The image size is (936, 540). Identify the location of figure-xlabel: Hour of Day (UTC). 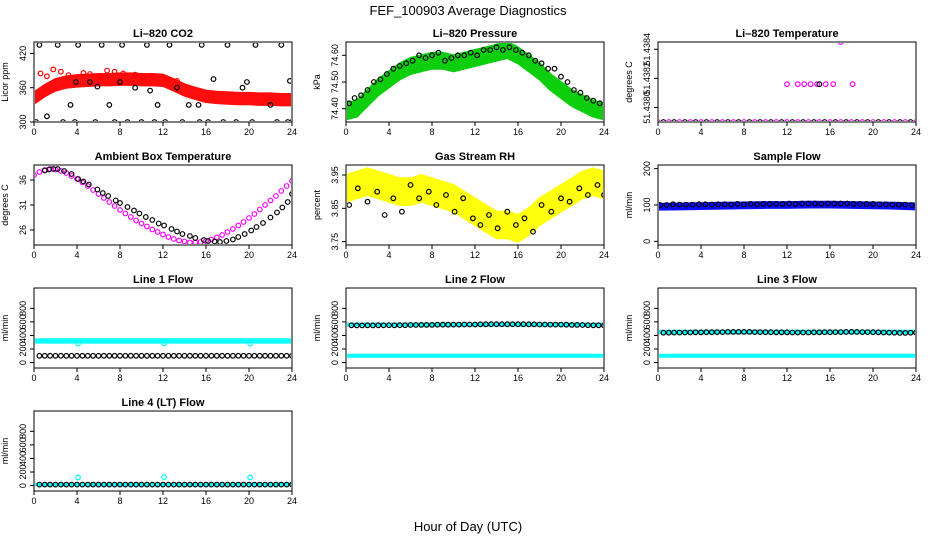
(468, 526).